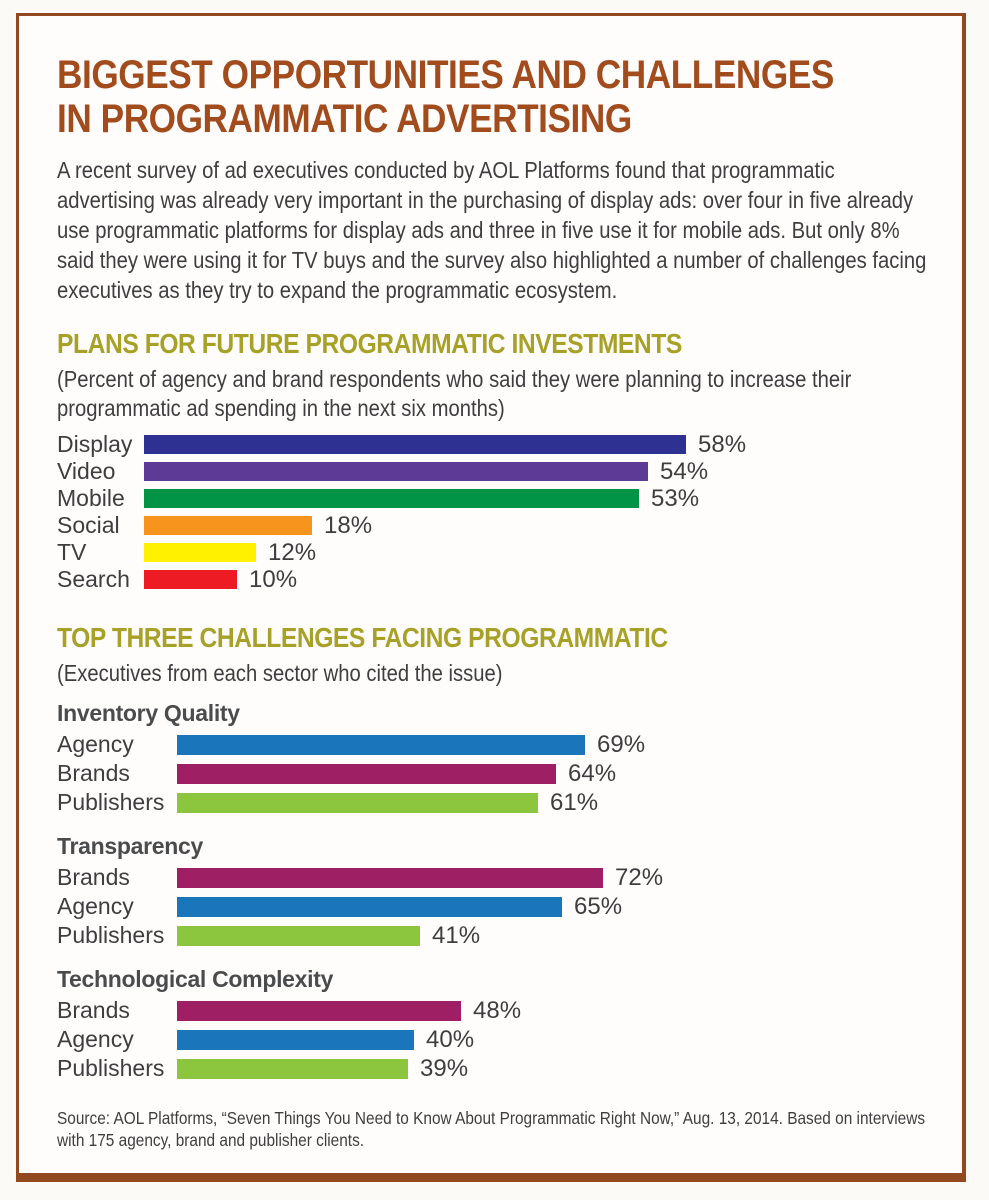  I want to click on bar-row: Search 10%, so click(494, 579).